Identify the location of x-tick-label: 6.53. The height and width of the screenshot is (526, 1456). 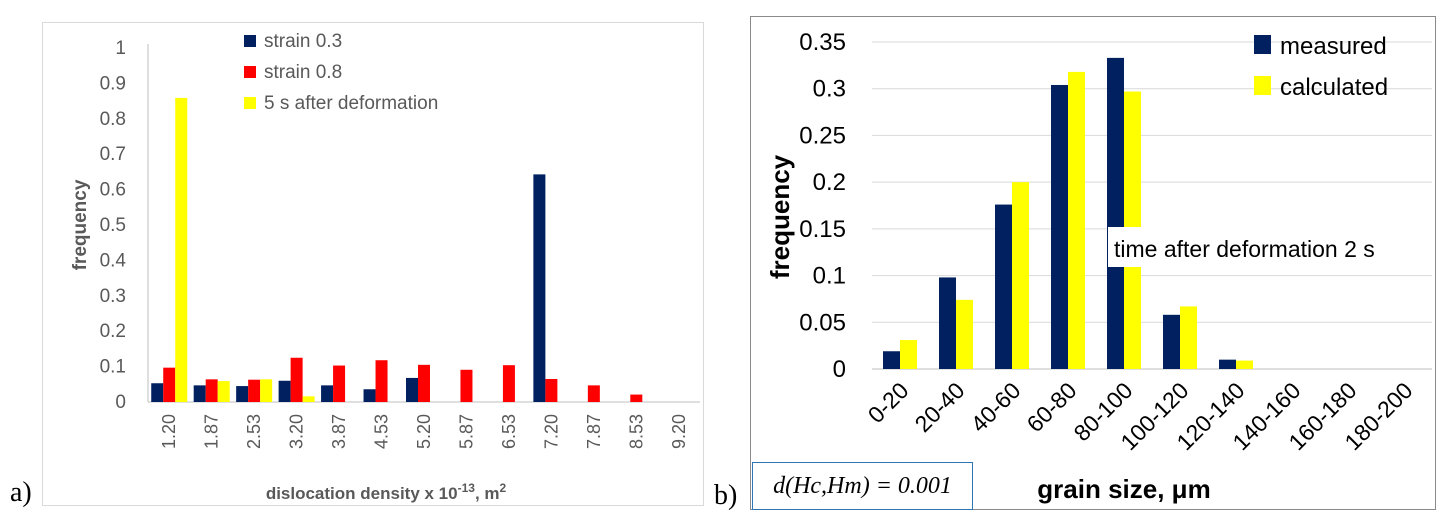
(509, 431).